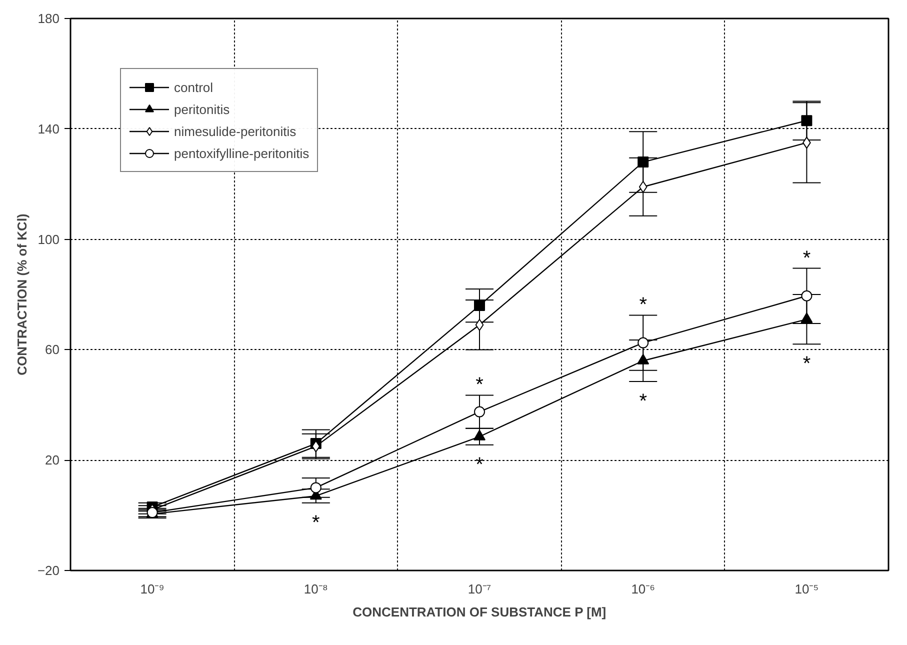 The height and width of the screenshot is (645, 907). What do you see at coordinates (52, 350) in the screenshot?
I see `y-tick-label: 60` at bounding box center [52, 350].